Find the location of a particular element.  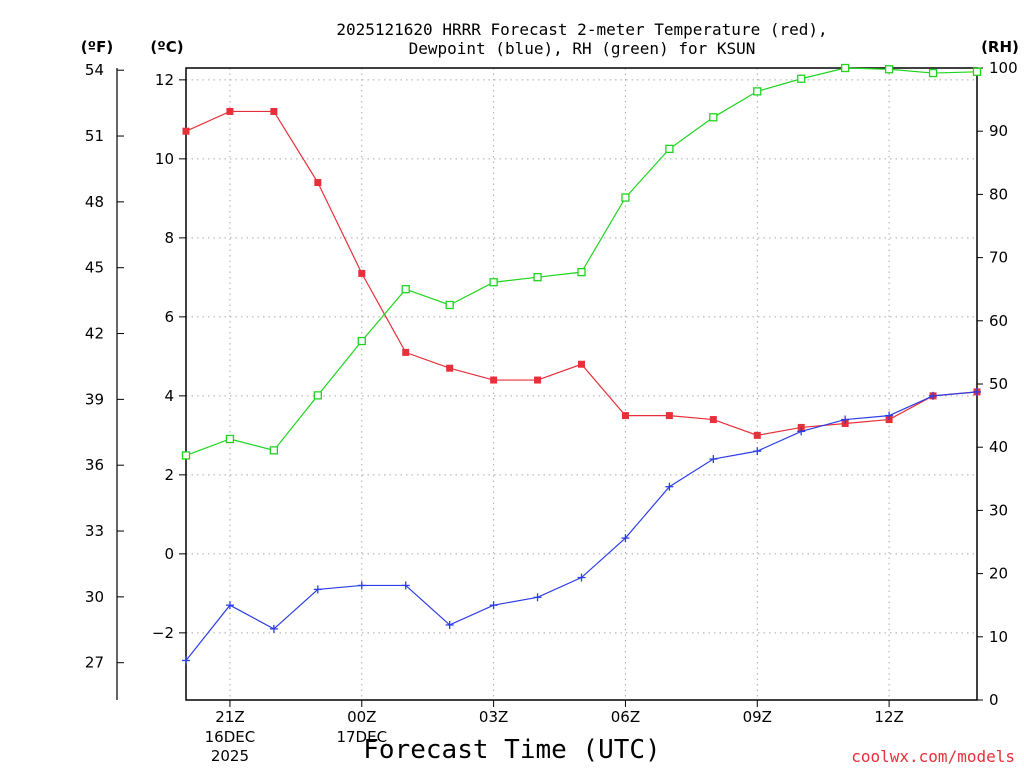

fahrenheit-tick-label: 51 is located at coordinates (94, 136).